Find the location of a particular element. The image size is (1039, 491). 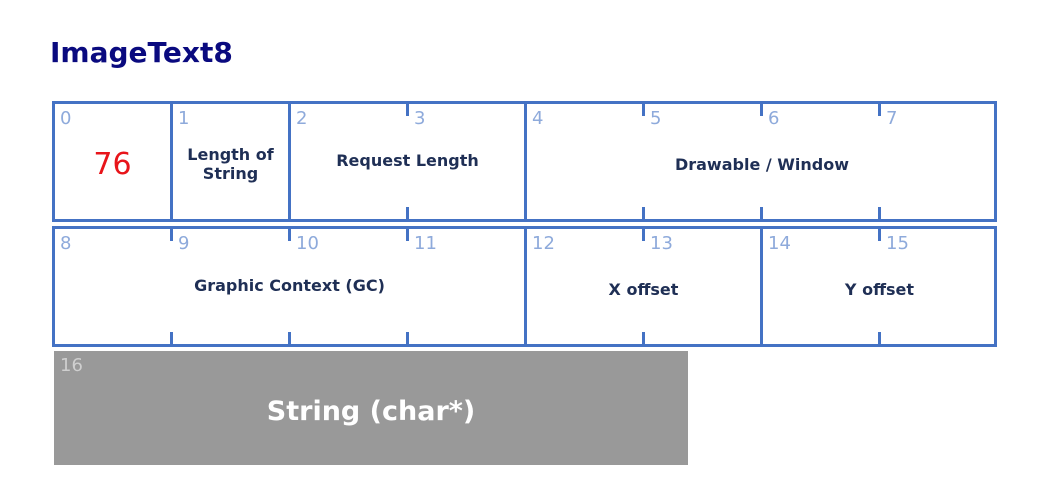

byte-number: 0 is located at coordinates (66, 118).